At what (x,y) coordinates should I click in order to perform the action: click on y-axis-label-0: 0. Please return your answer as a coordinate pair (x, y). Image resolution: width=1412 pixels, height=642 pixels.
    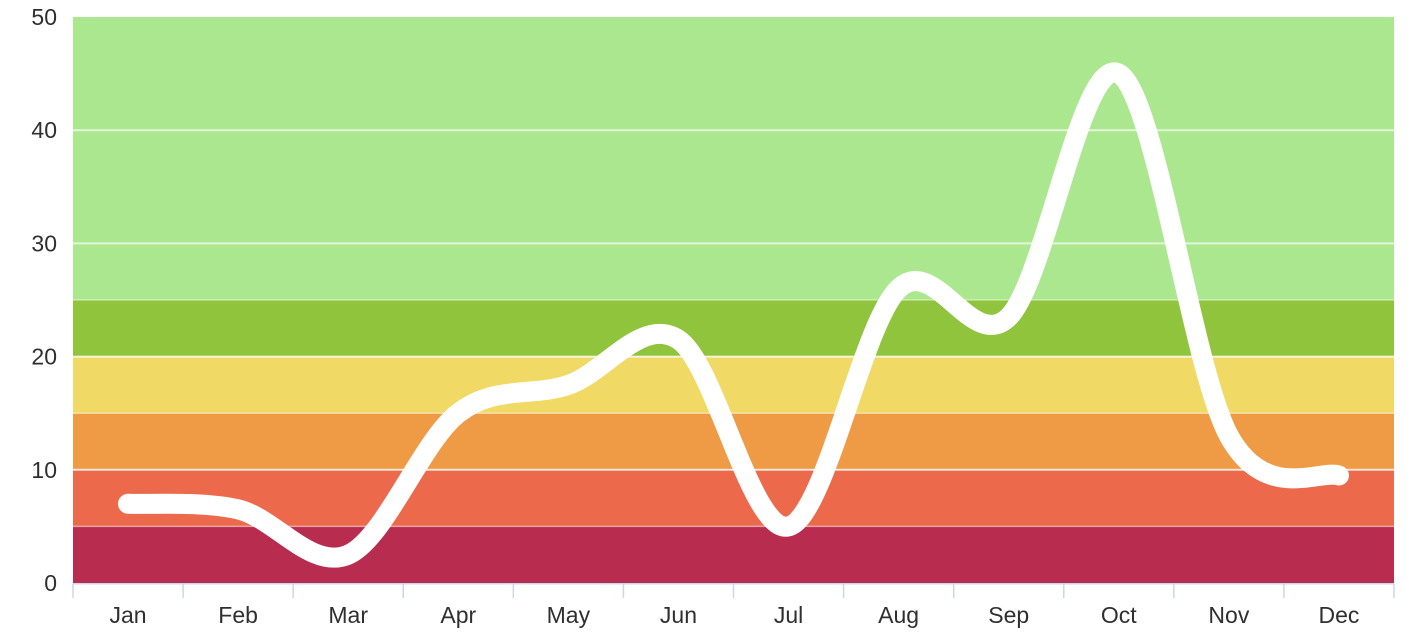
    Looking at the image, I should click on (50, 583).